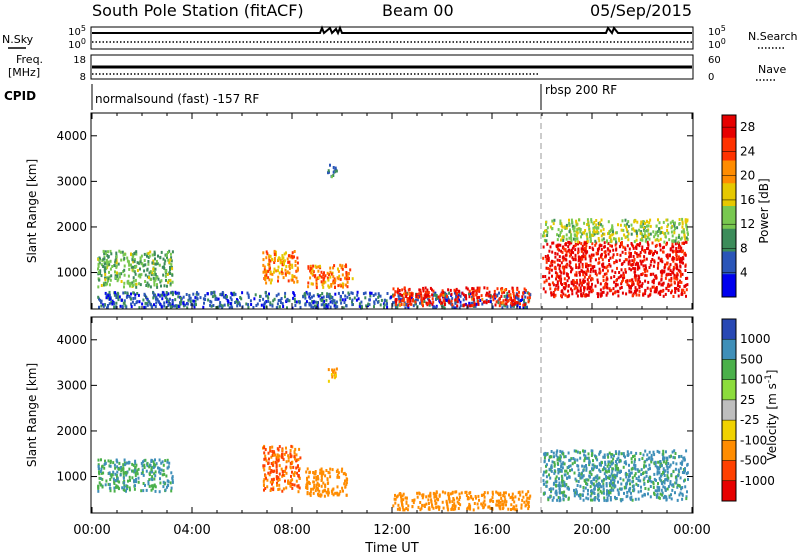  I want to click on time-tick-label: 20:00, so click(591, 530).